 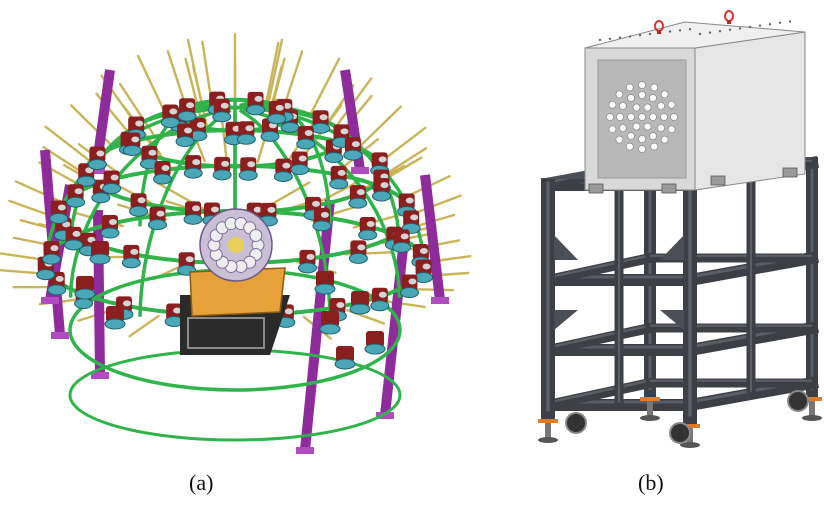 What do you see at coordinates (432, 237) in the screenshot?
I see `support-leg` at bounding box center [432, 237].